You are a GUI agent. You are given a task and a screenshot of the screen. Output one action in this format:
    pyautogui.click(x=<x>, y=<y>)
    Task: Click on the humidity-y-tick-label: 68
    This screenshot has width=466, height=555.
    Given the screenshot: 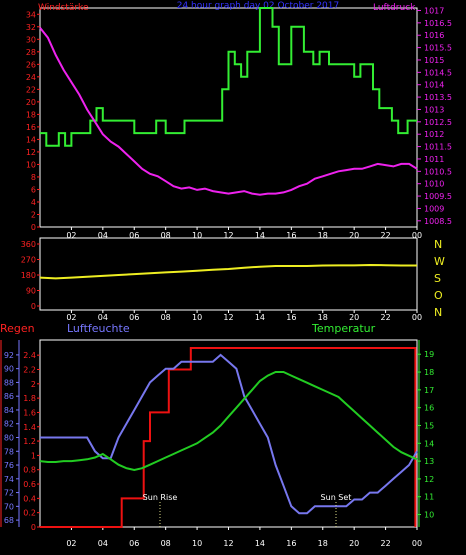 What is the action you would take?
    pyautogui.click(x=9, y=520)
    